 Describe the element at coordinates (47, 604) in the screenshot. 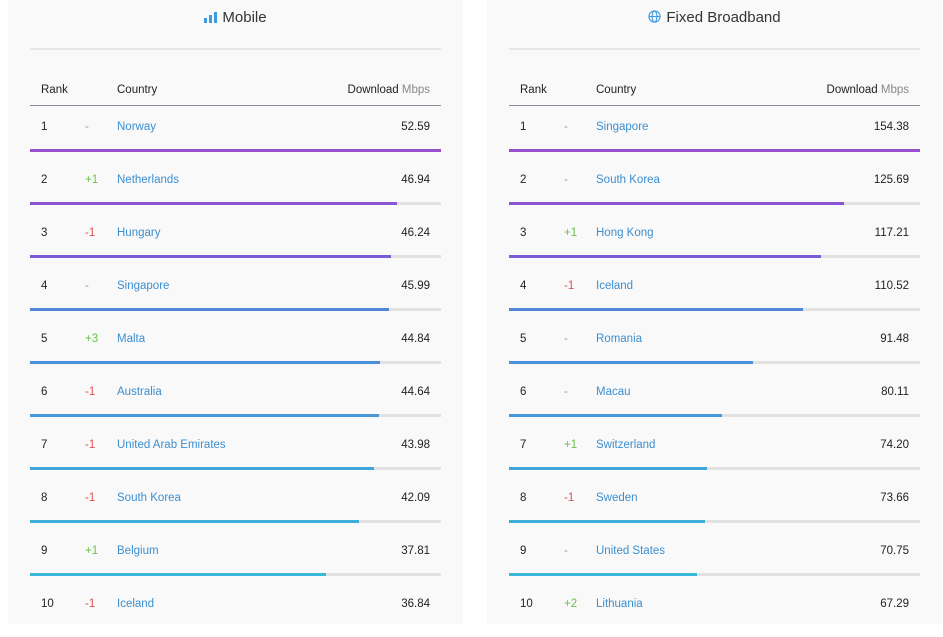

I see `rank: 10` at that location.